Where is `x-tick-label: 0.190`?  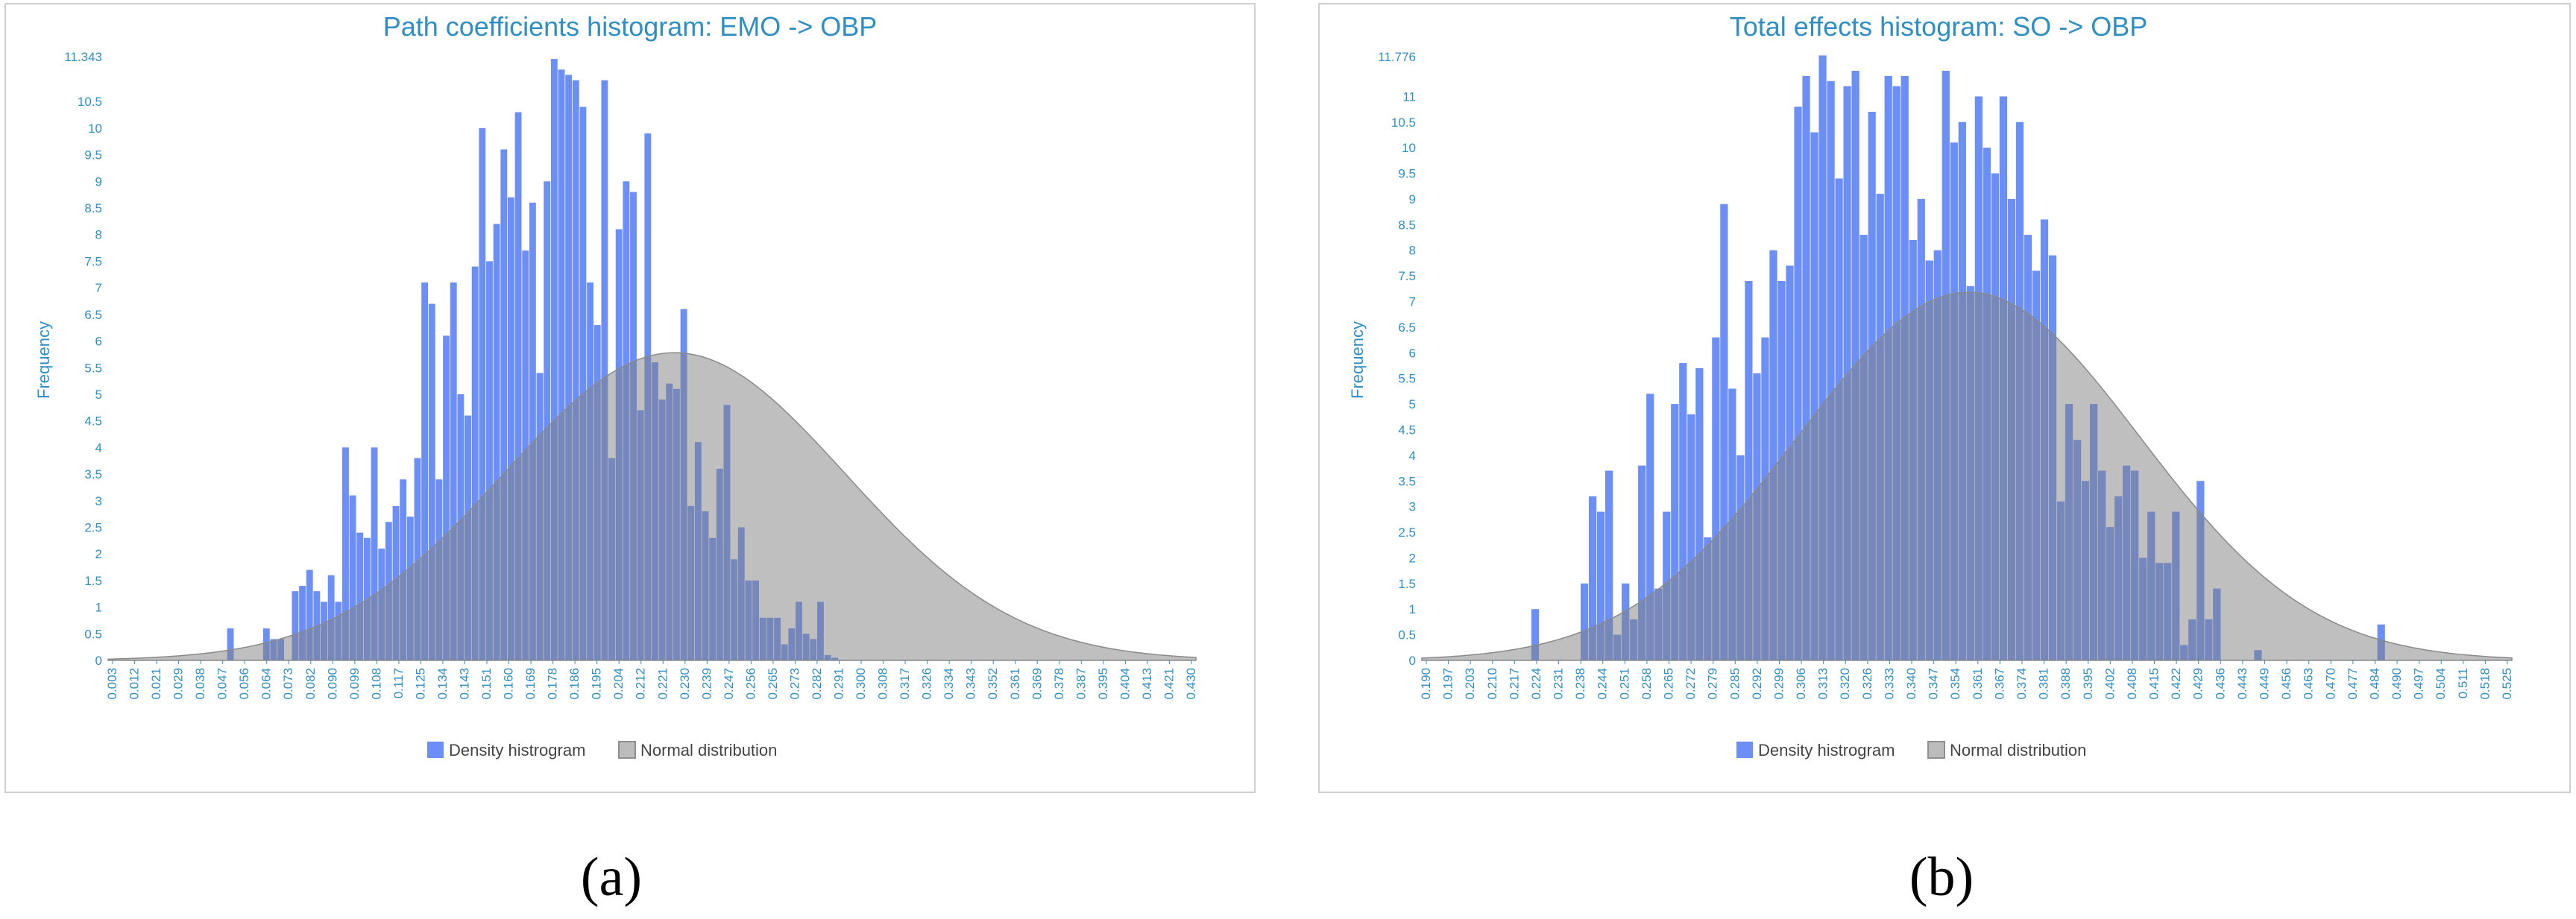 x-tick-label: 0.190 is located at coordinates (1426, 684).